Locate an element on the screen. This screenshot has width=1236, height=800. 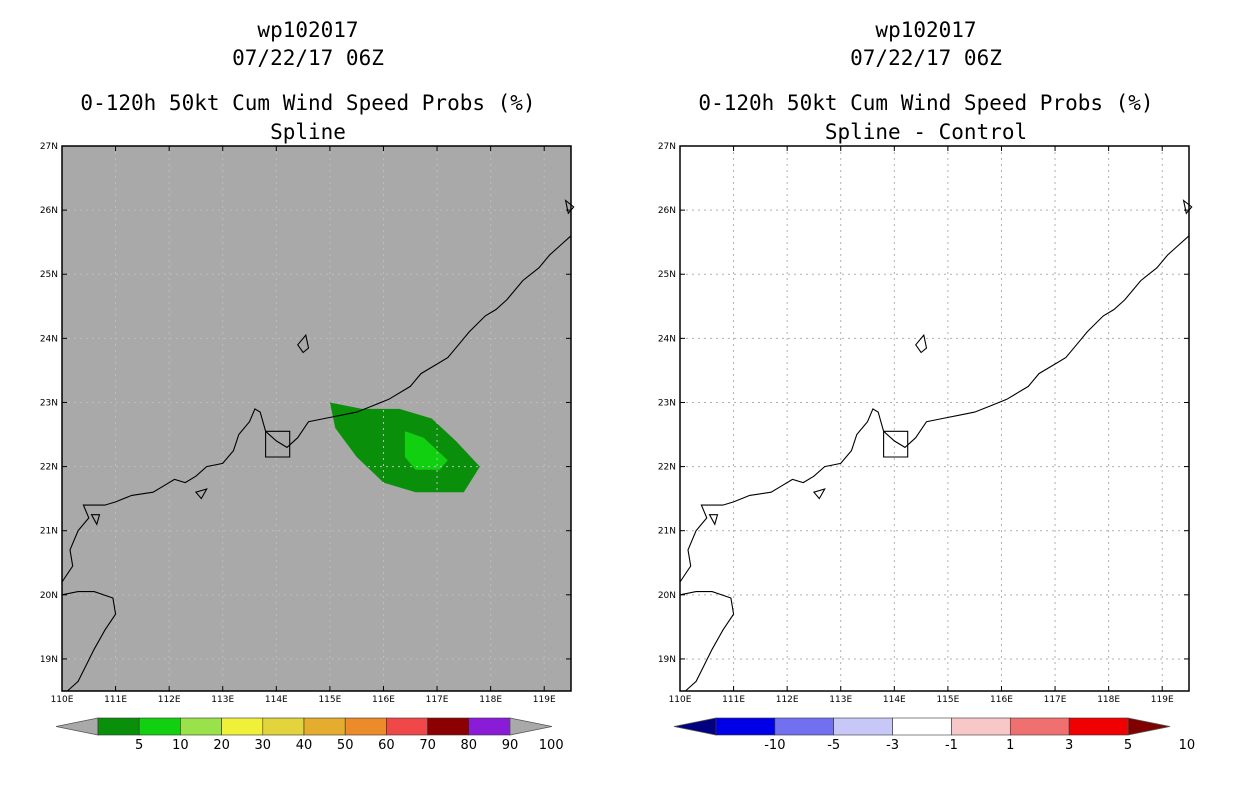
right-colorbar: -10 -5 -3 -1 1 3 5 10 is located at coordinates (934, 736).